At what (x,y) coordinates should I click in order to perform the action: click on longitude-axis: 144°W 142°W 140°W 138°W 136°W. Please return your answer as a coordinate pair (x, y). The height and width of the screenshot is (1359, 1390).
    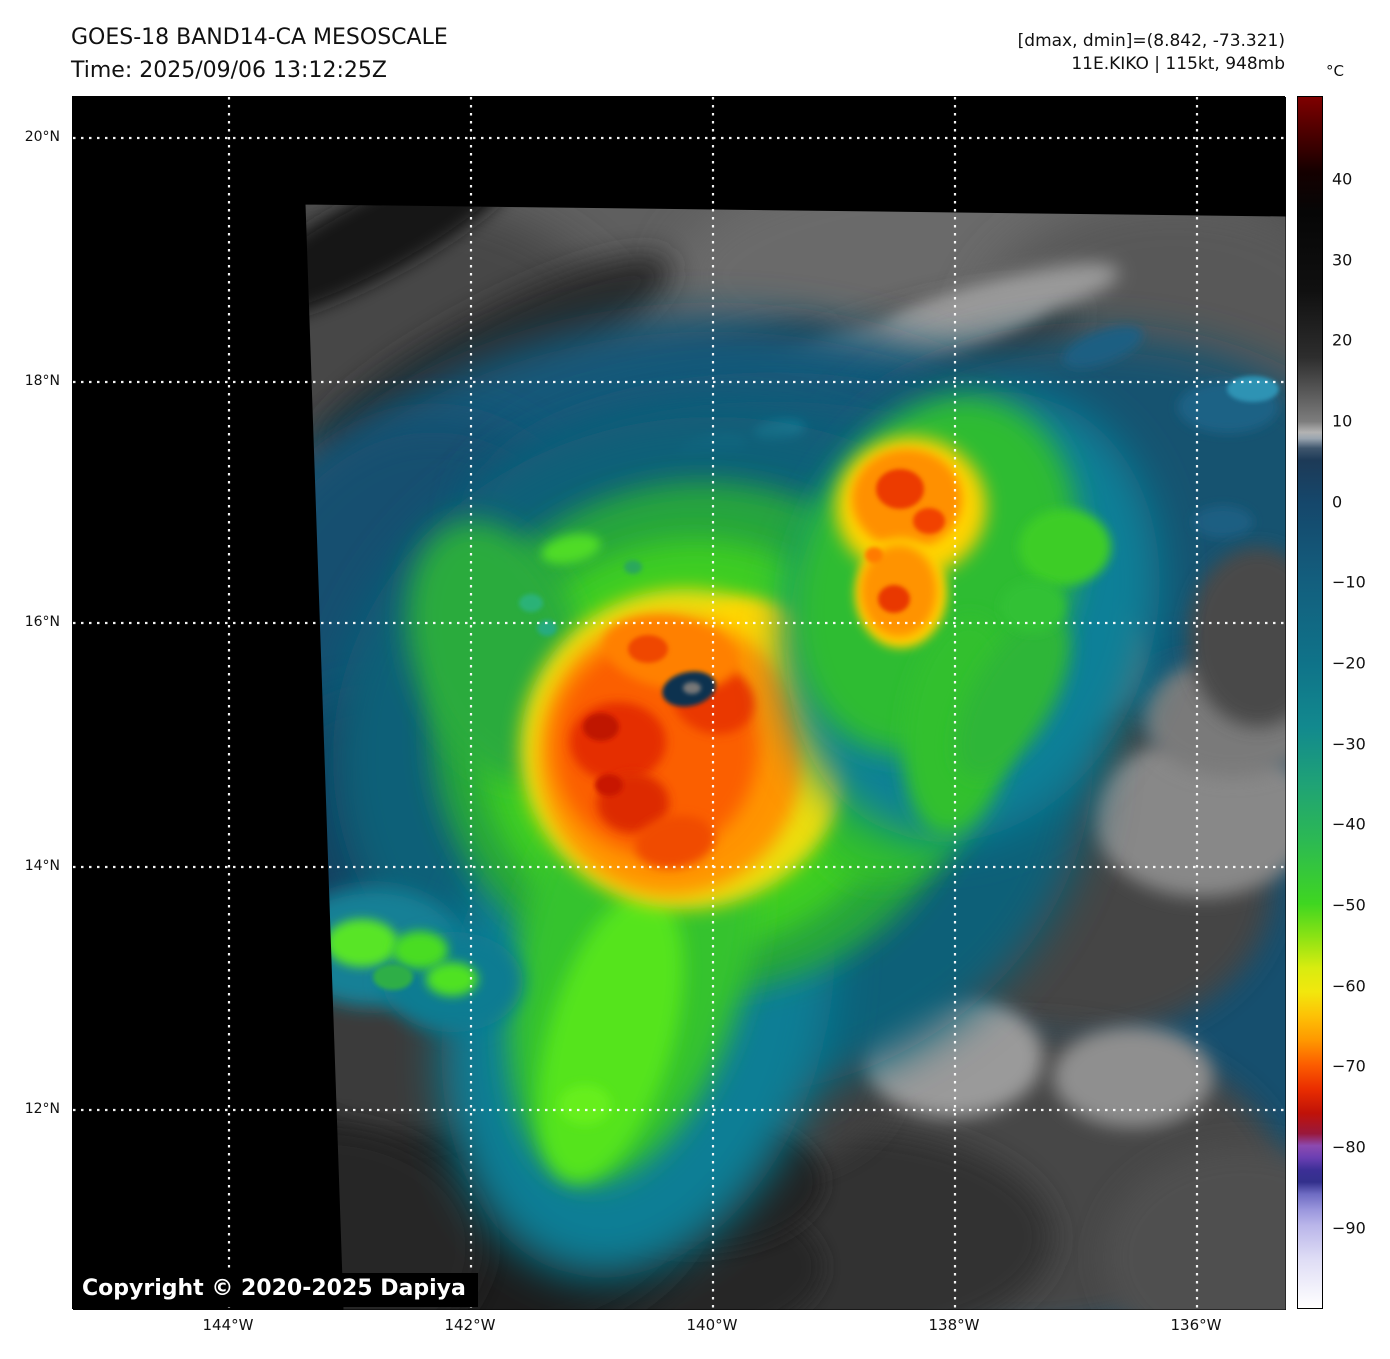
    Looking at the image, I should click on (678, 1328).